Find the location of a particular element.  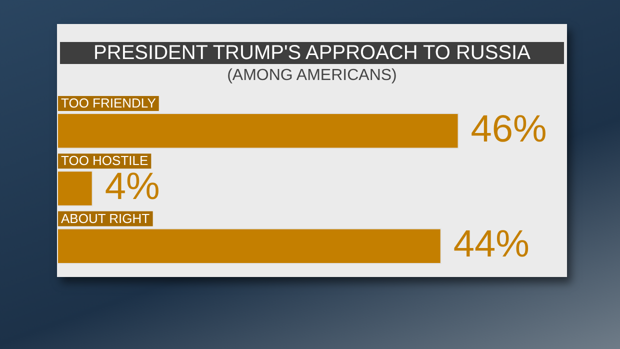

data-label: 44% is located at coordinates (491, 245).